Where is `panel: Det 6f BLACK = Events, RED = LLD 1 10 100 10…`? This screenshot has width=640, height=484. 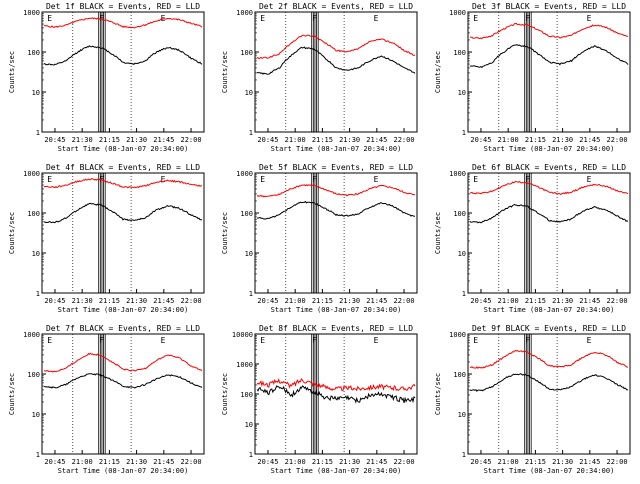
panel: Det 6f BLACK = Events, RED = LLD 1 10 100 10… is located at coordinates (532, 238).